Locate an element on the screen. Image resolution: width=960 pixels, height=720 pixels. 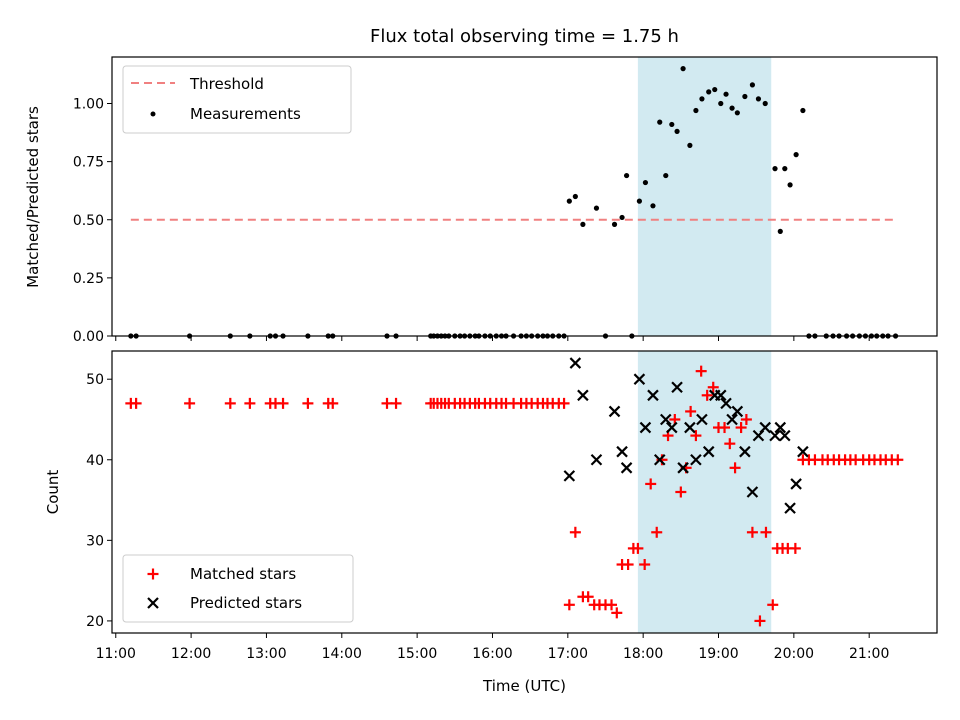
top-ytick-label: 0.25 is located at coordinates (88, 279).